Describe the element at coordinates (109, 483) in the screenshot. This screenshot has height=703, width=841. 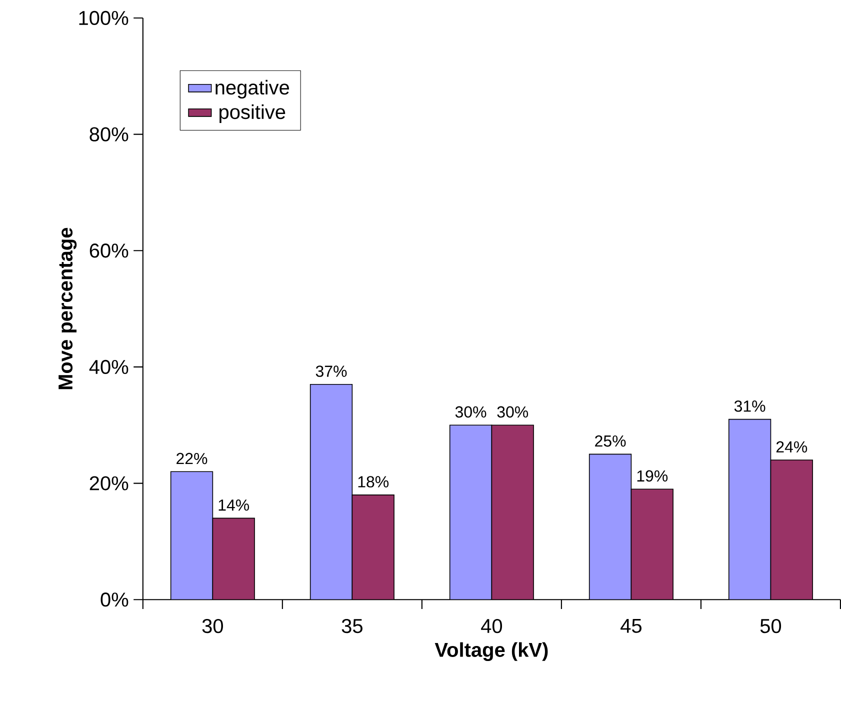
I see `y-tick-label: 20%` at that location.